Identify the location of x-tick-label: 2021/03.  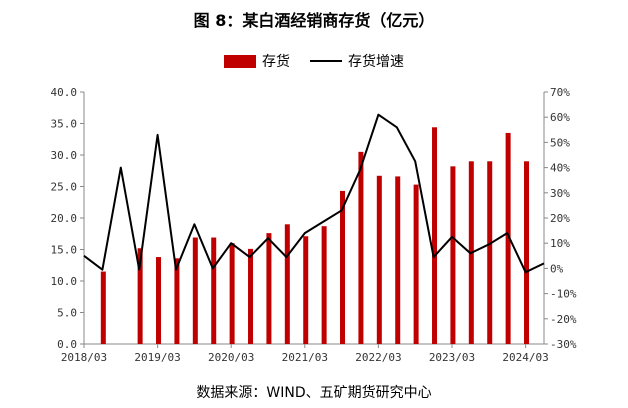
(305, 357).